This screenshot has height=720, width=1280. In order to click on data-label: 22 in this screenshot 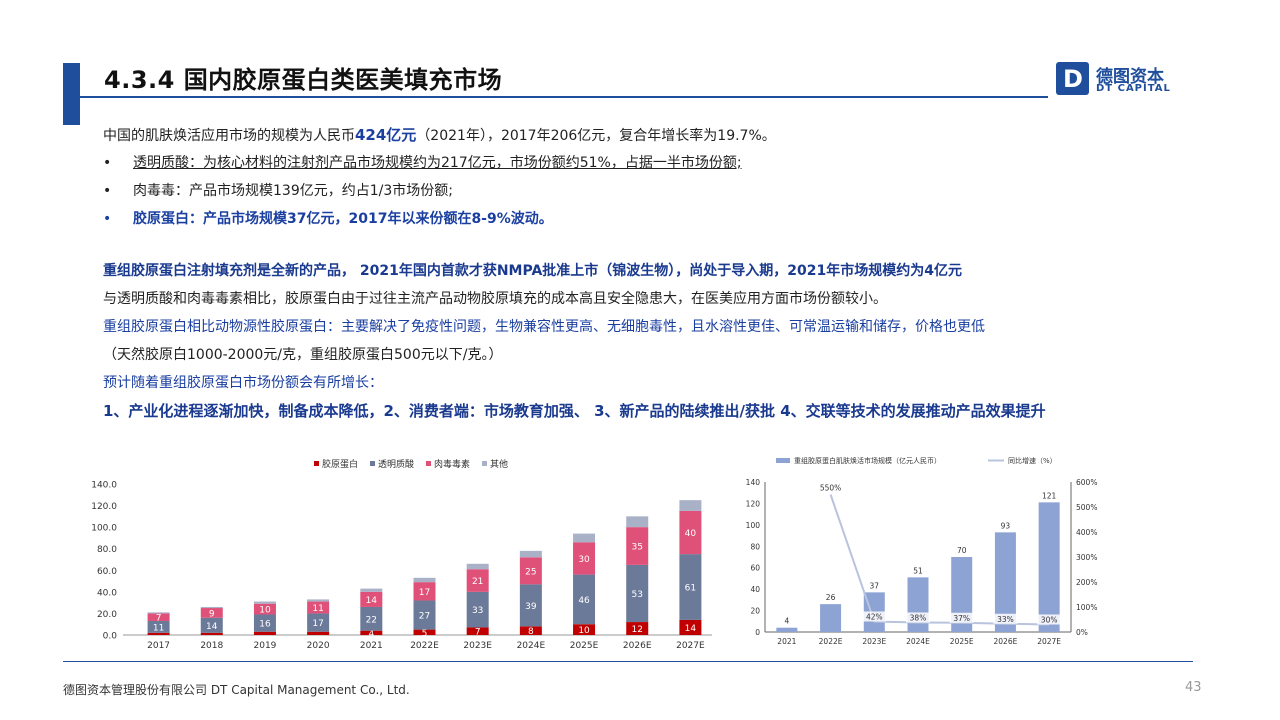, I will do `click(371, 620)`.